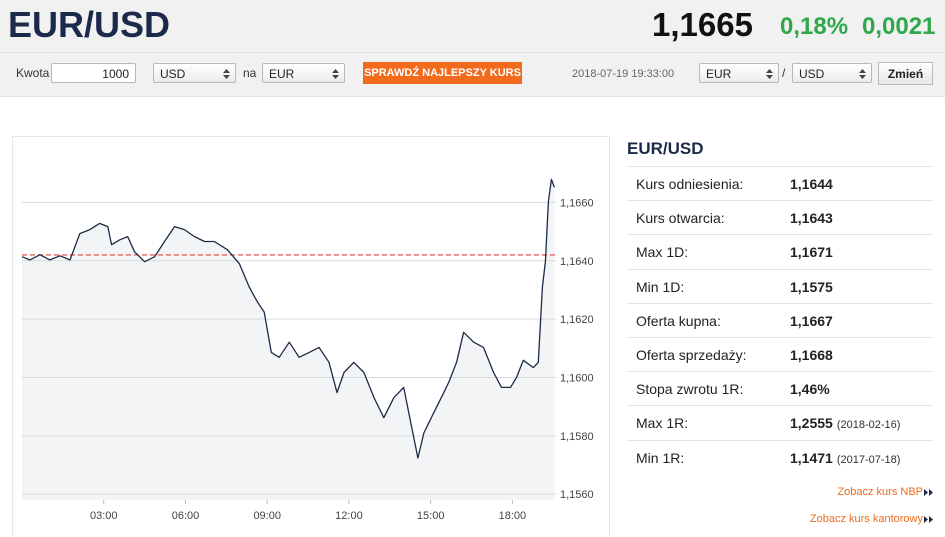  I want to click on amount-input: 1000, so click(93, 73).